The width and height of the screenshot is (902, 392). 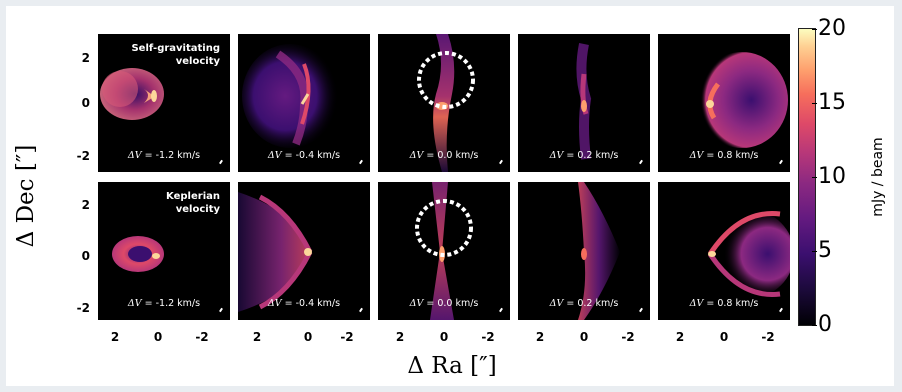 I want to click on panel-row1-col5: ΔV = 0.8 km/s, so click(x=724, y=103).